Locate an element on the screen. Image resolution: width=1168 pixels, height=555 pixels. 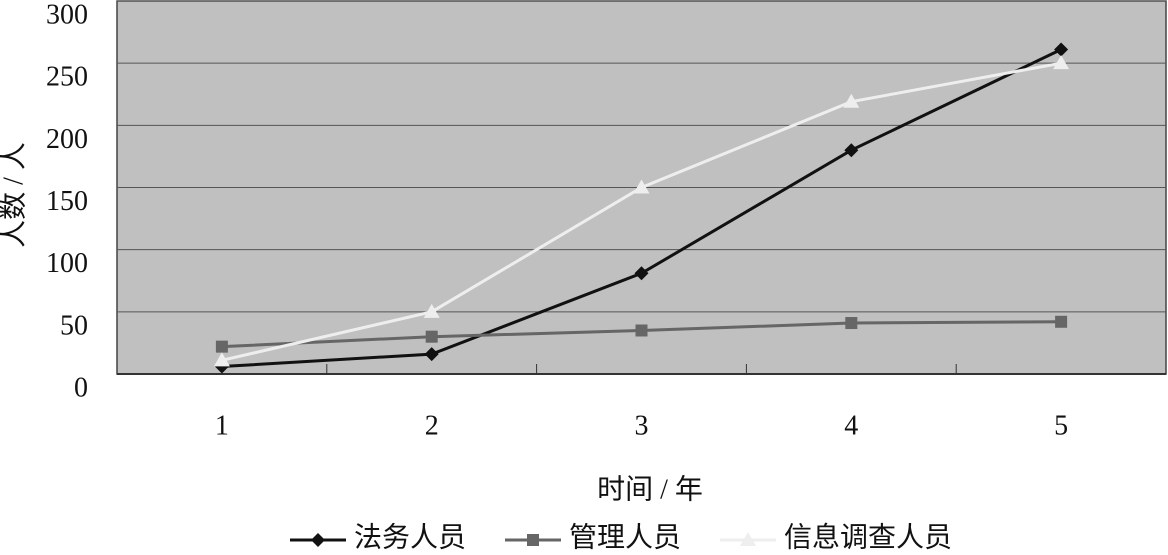
series is located at coordinates (641, 334).